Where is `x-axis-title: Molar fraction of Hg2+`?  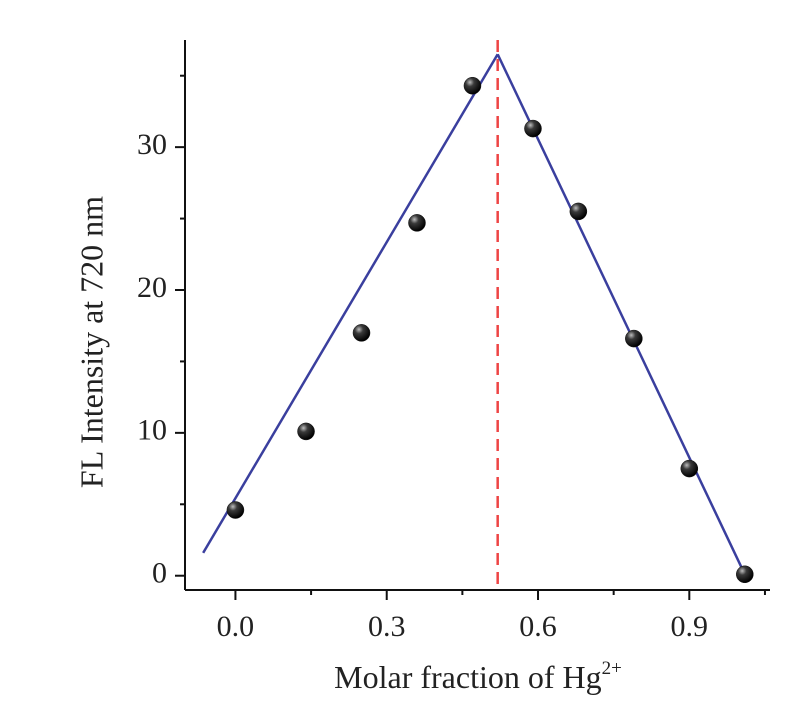
x-axis-title: Molar fraction of Hg2+ is located at coordinates (478, 676).